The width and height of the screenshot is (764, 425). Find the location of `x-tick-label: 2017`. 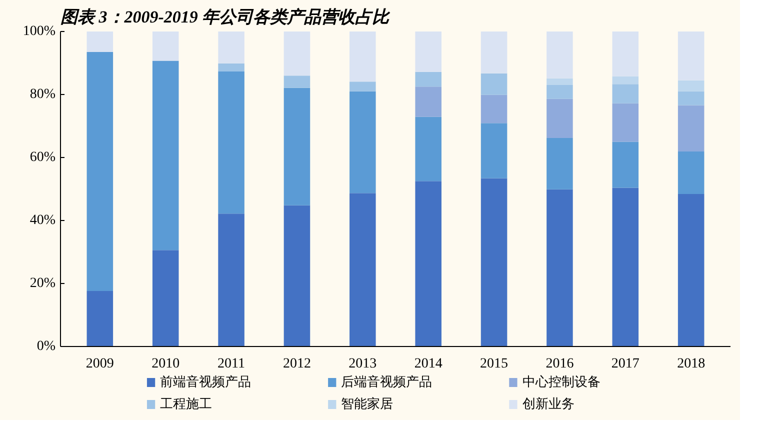

x-tick-label: 2017 is located at coordinates (625, 364).